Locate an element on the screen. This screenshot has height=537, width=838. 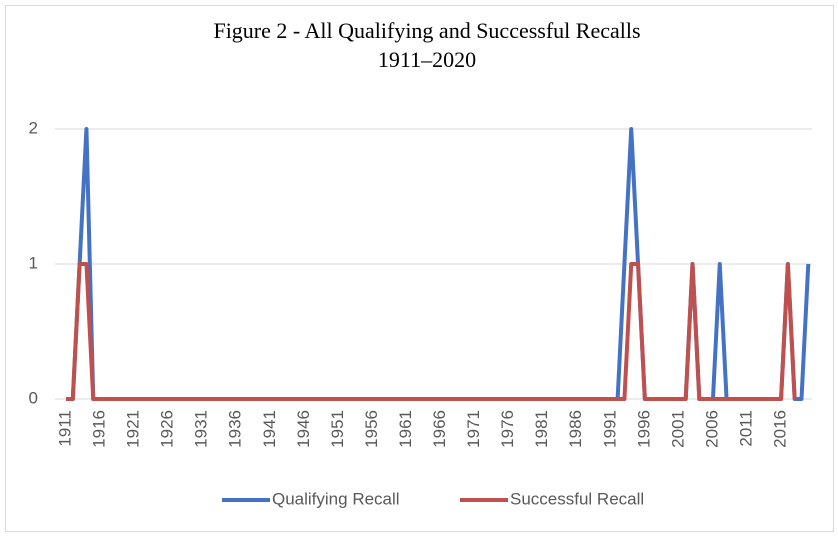
x-tick-label: 1936 is located at coordinates (235, 429).